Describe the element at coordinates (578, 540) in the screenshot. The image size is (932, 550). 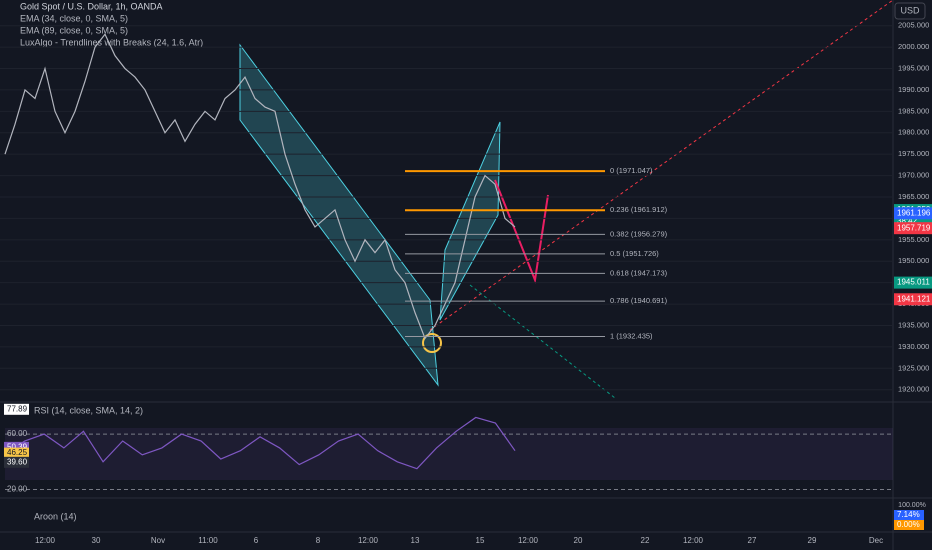
I see `time-label: 20` at that location.